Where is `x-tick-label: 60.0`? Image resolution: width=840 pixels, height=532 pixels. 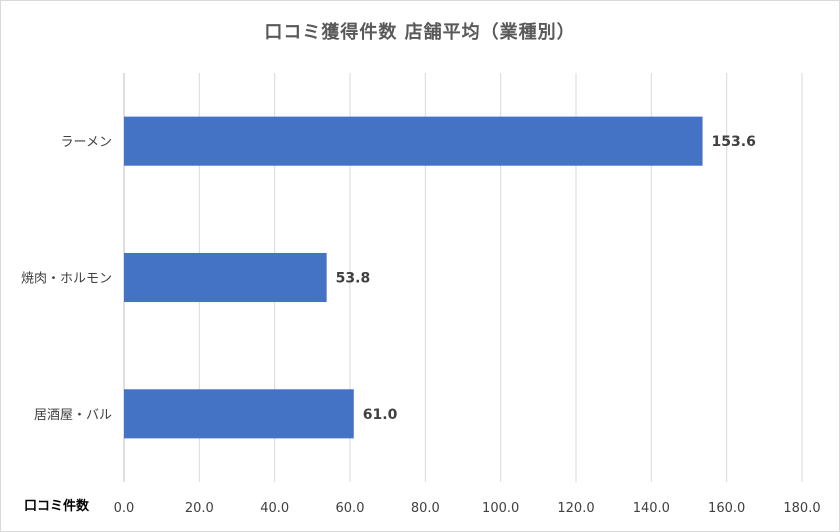 x-tick-label: 60.0 is located at coordinates (350, 508).